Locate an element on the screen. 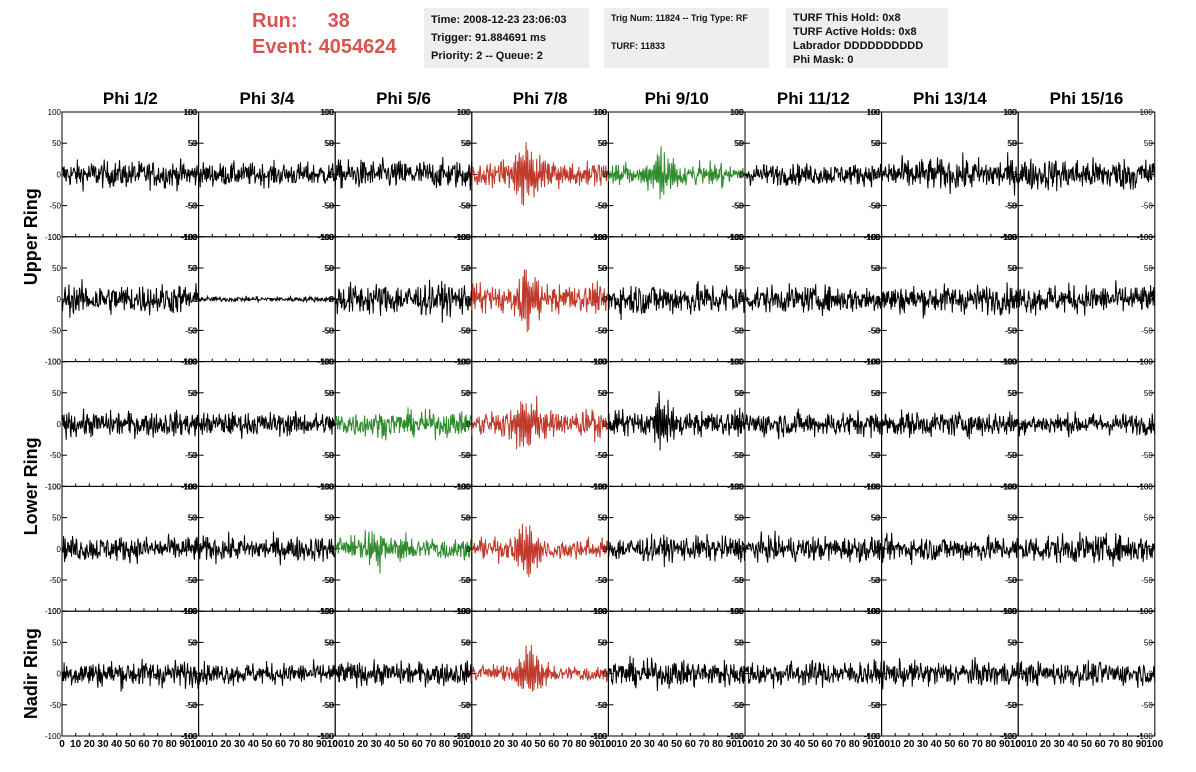 This screenshot has height=772, width=1196. run-value: 38 is located at coordinates (338, 21).